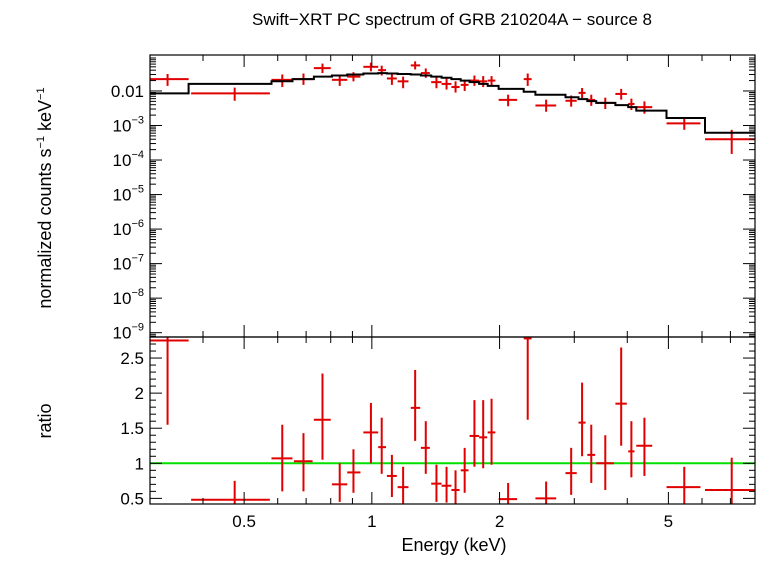  I want to click on spectrum-y-tick-label: 10⁻⁸, so click(128, 297).